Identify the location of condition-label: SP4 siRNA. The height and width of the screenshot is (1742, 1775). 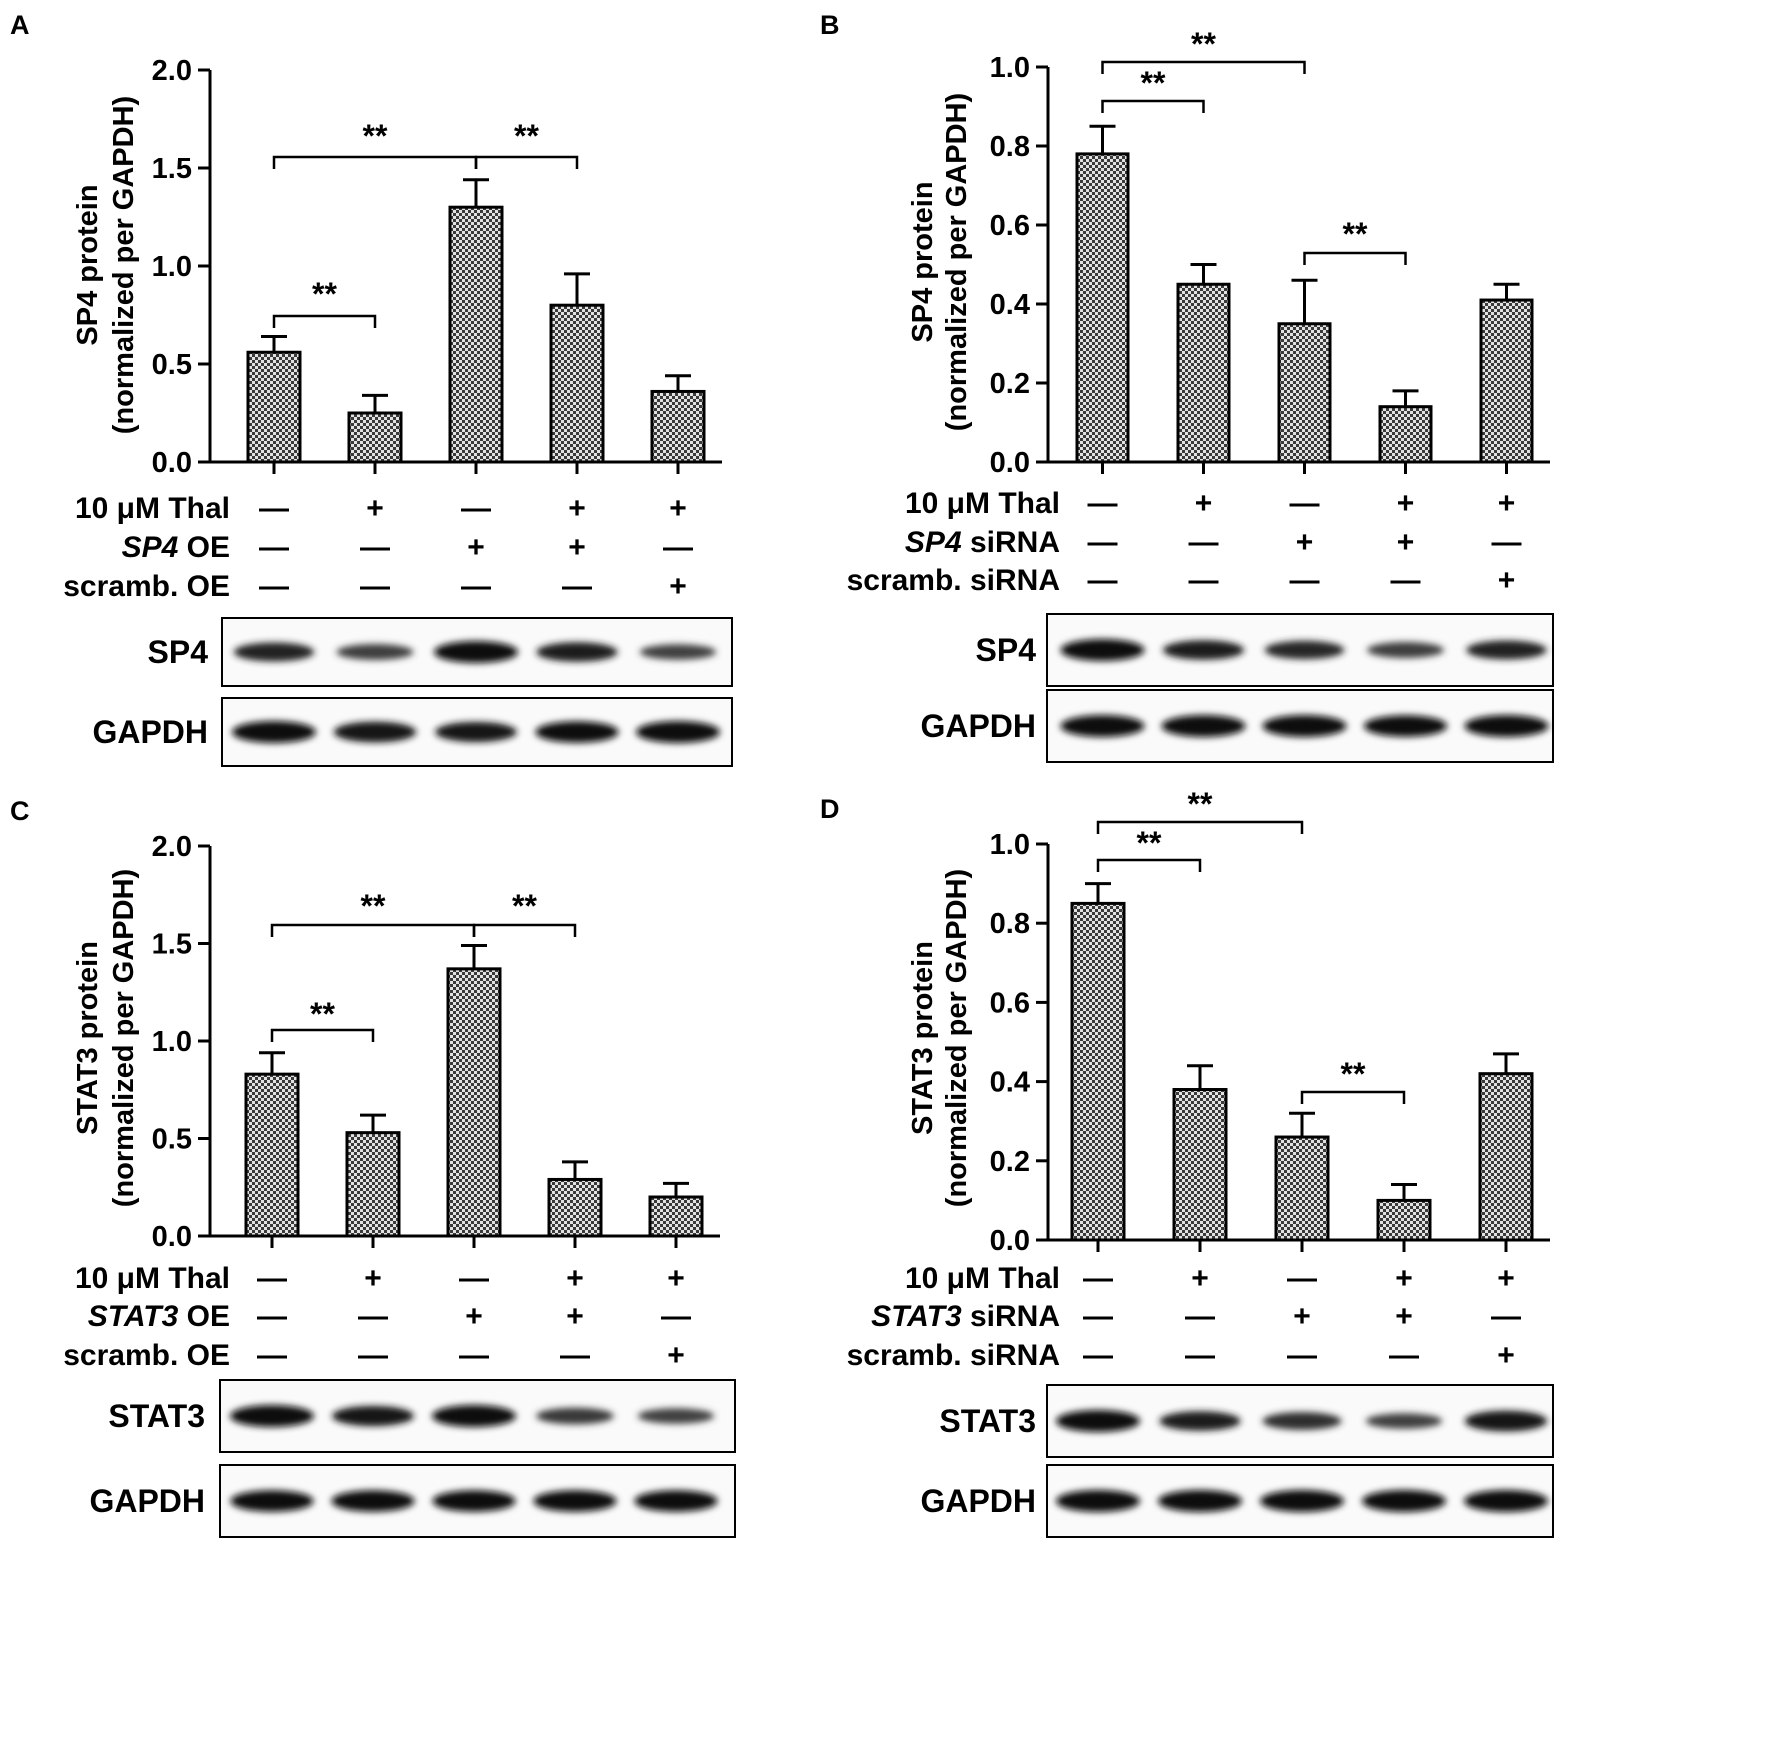
(982, 542).